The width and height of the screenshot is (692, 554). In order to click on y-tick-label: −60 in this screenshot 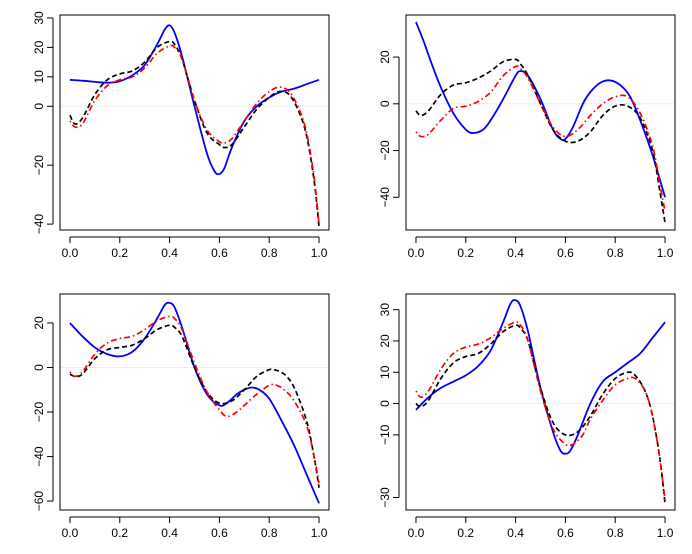, I will do `click(39, 501)`.